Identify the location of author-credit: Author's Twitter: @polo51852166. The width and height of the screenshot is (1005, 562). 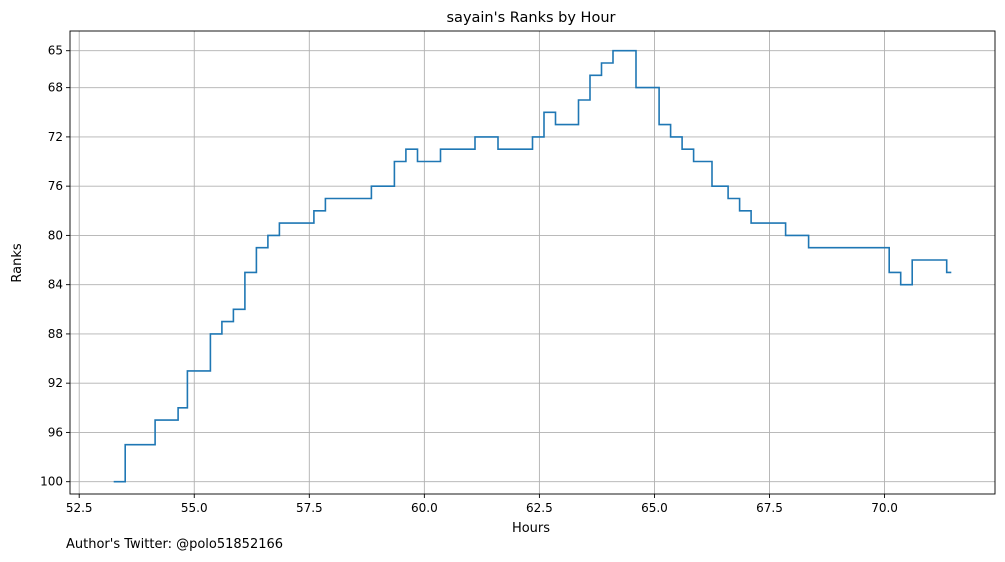
(175, 544).